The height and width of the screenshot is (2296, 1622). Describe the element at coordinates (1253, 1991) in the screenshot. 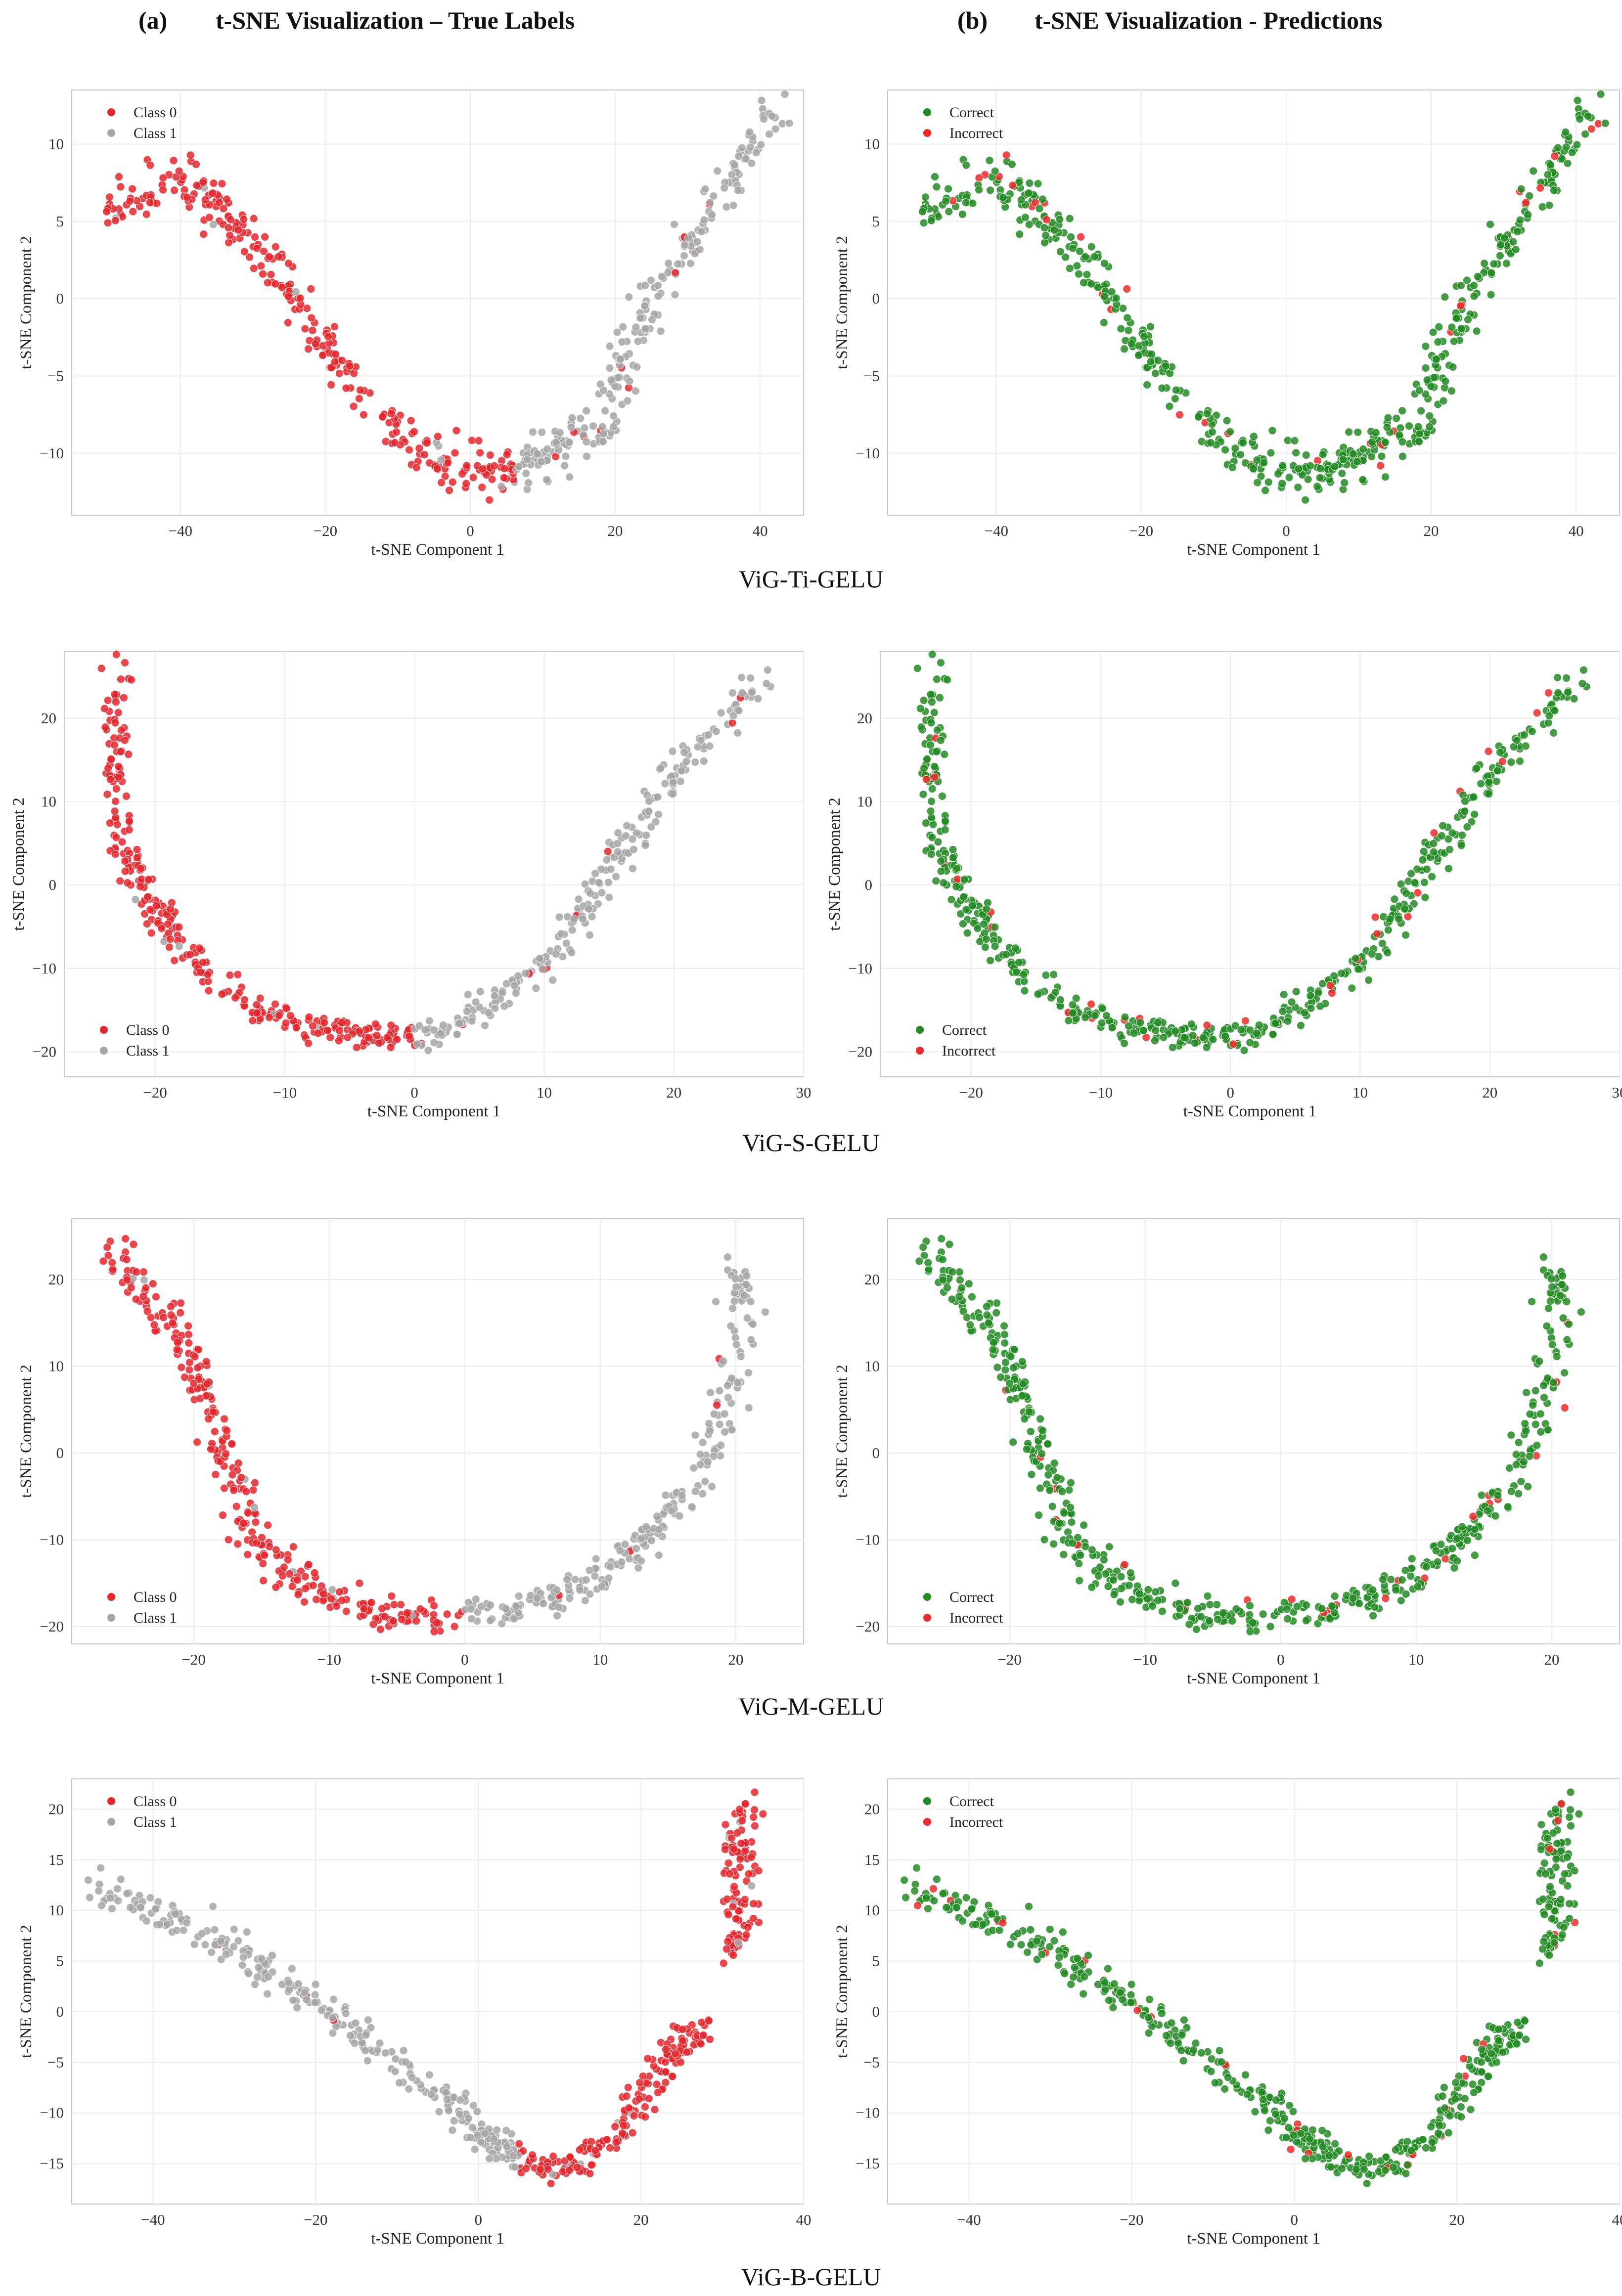

I see `plot-frame` at that location.